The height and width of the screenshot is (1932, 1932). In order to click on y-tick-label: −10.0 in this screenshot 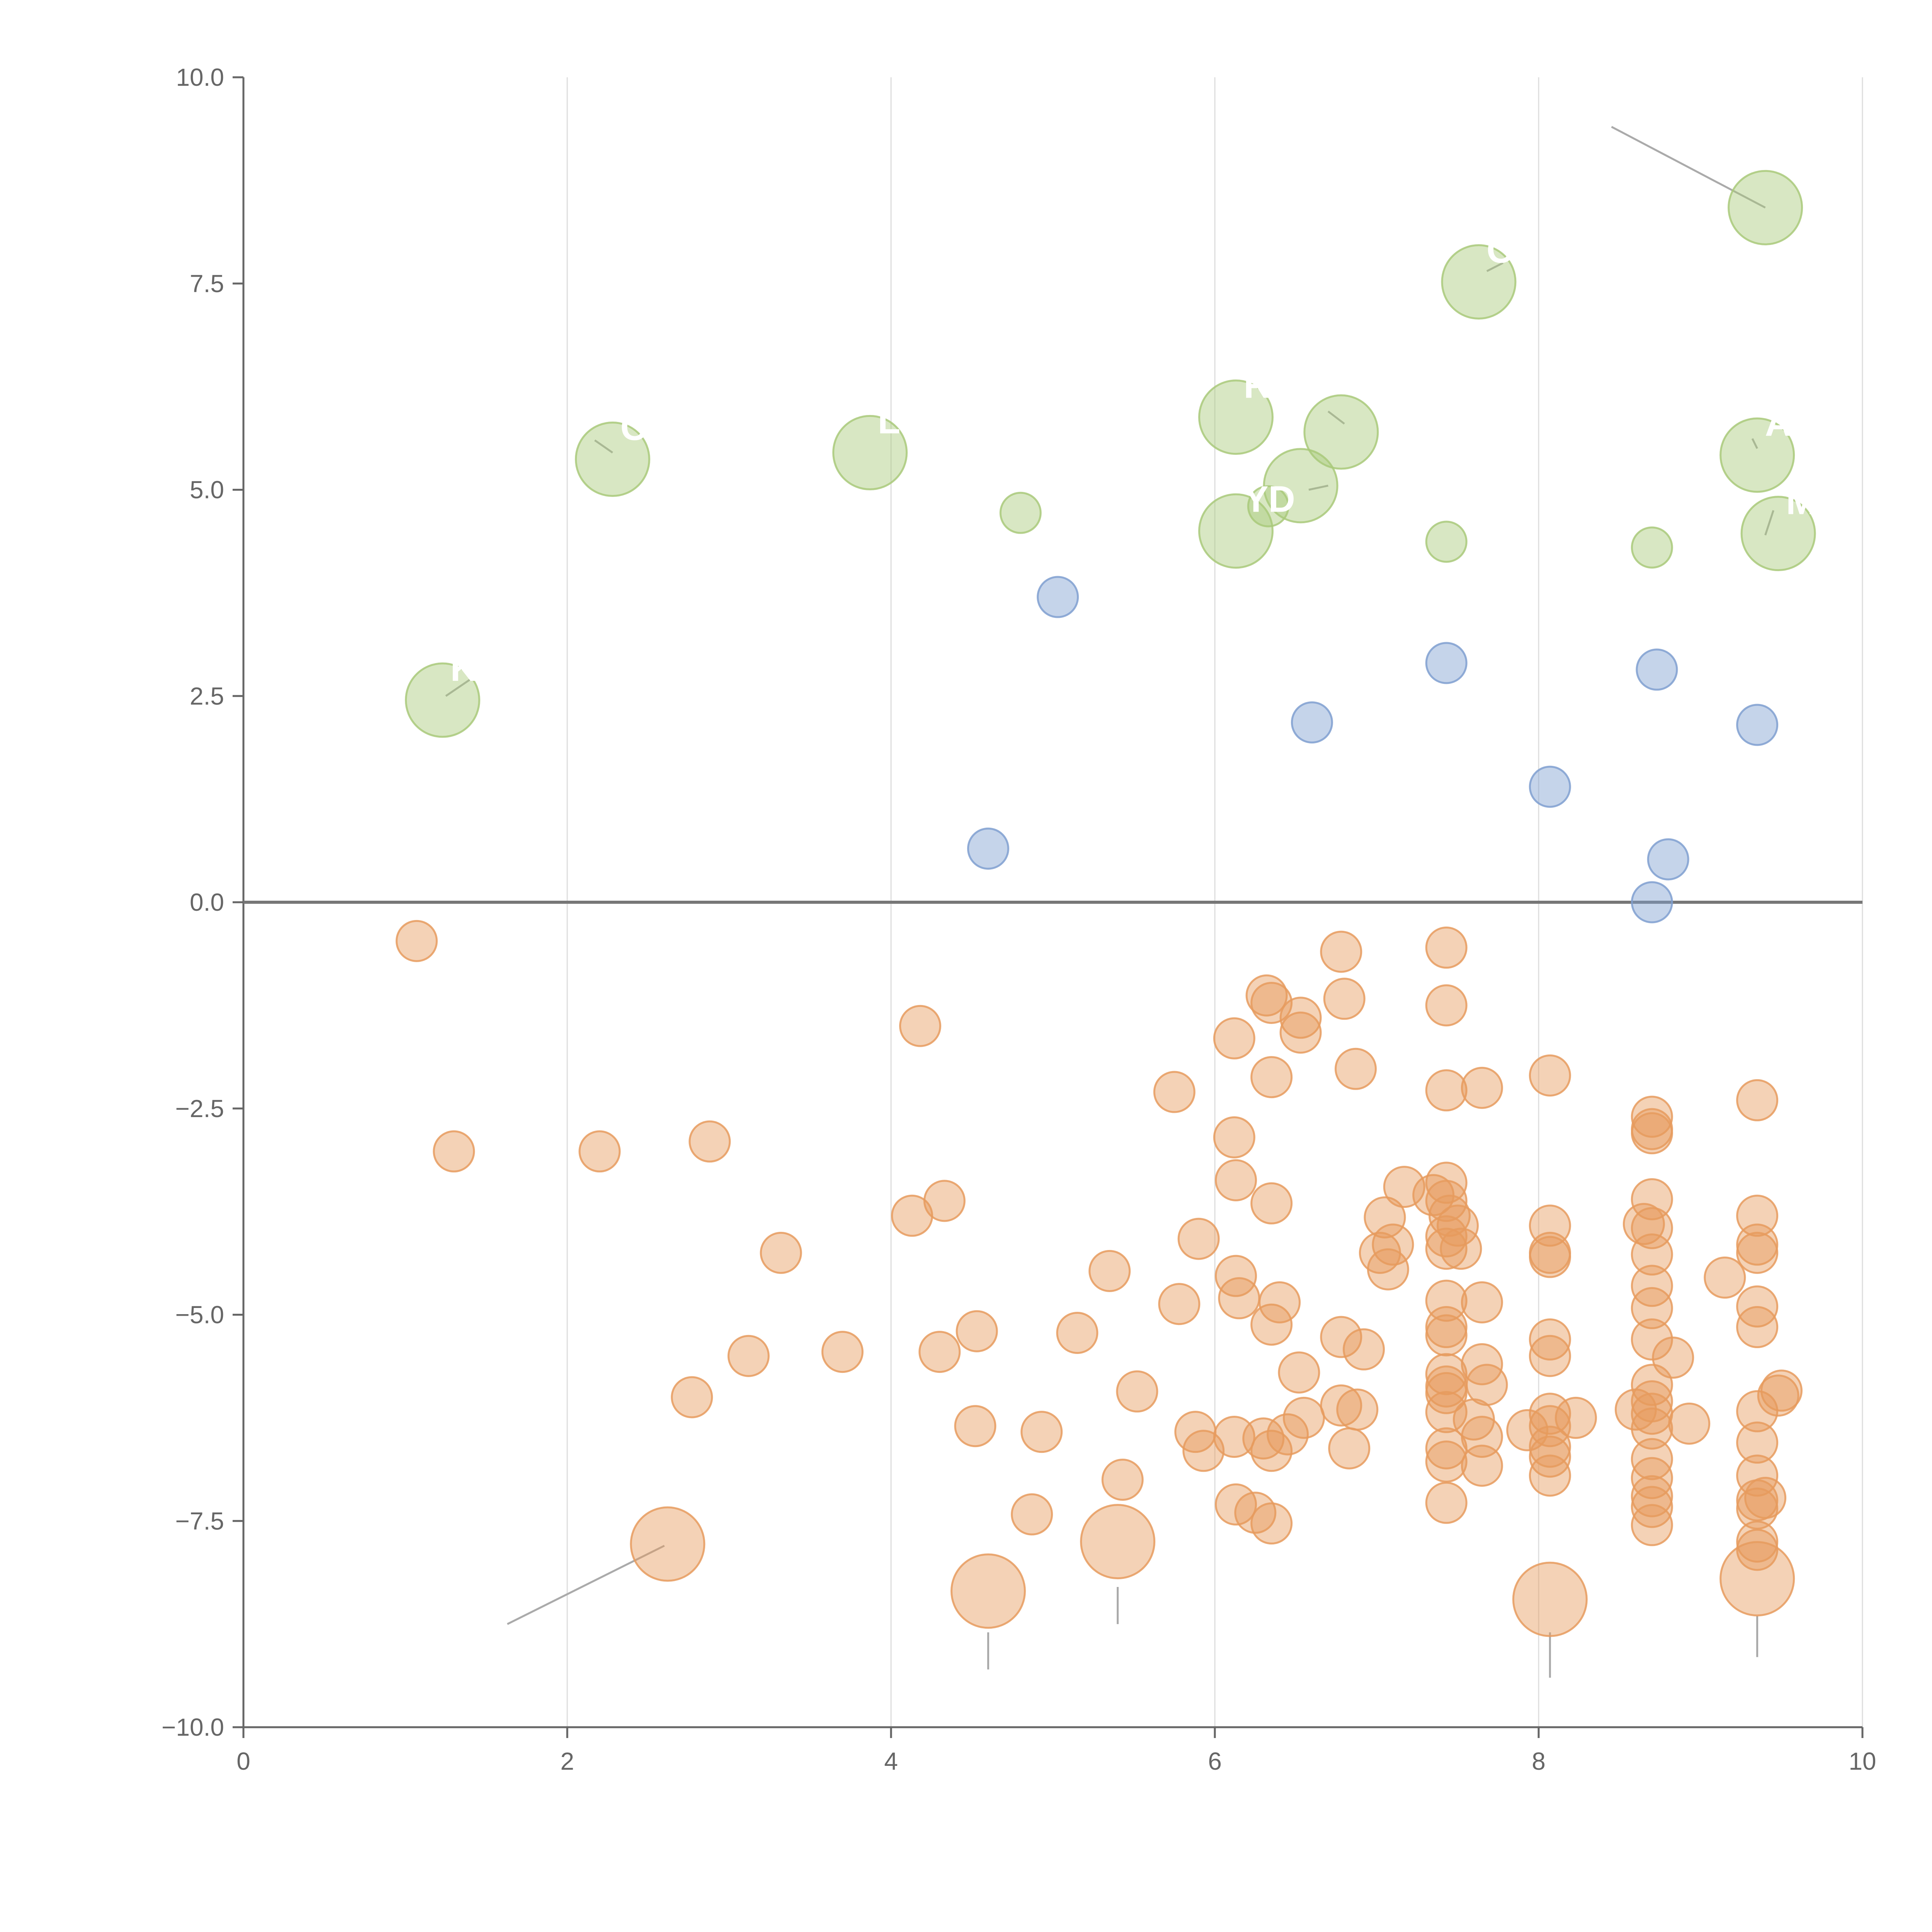, I will do `click(193, 1727)`.